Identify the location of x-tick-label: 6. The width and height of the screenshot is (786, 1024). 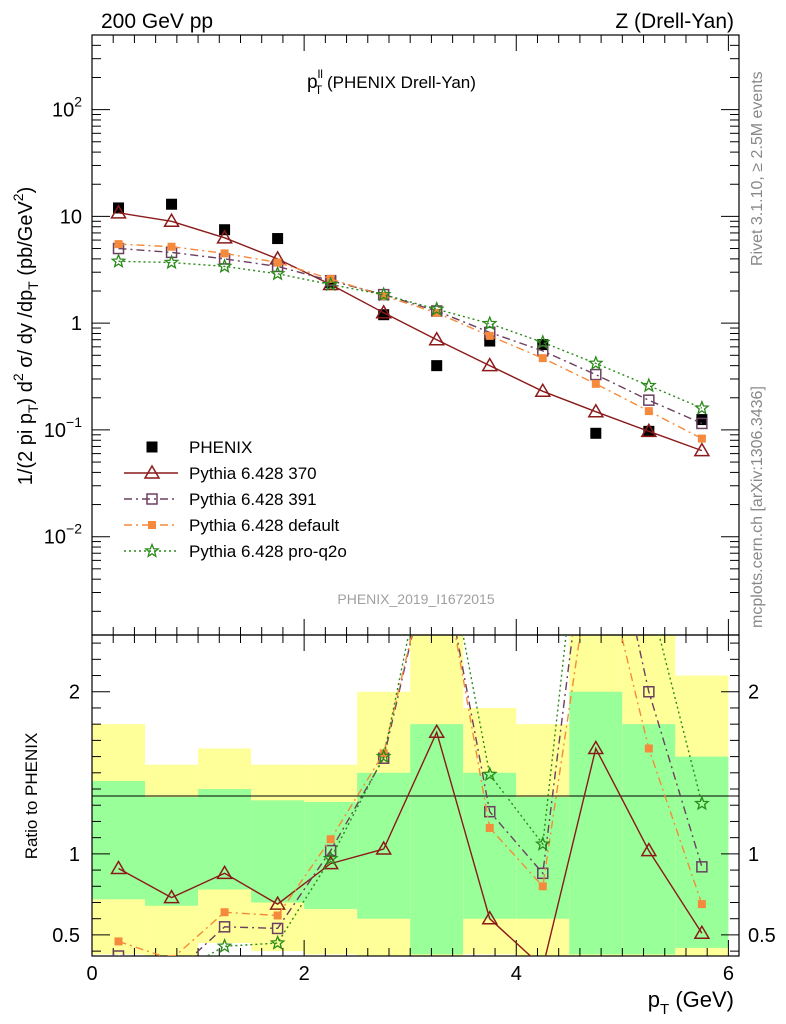
(728, 974).